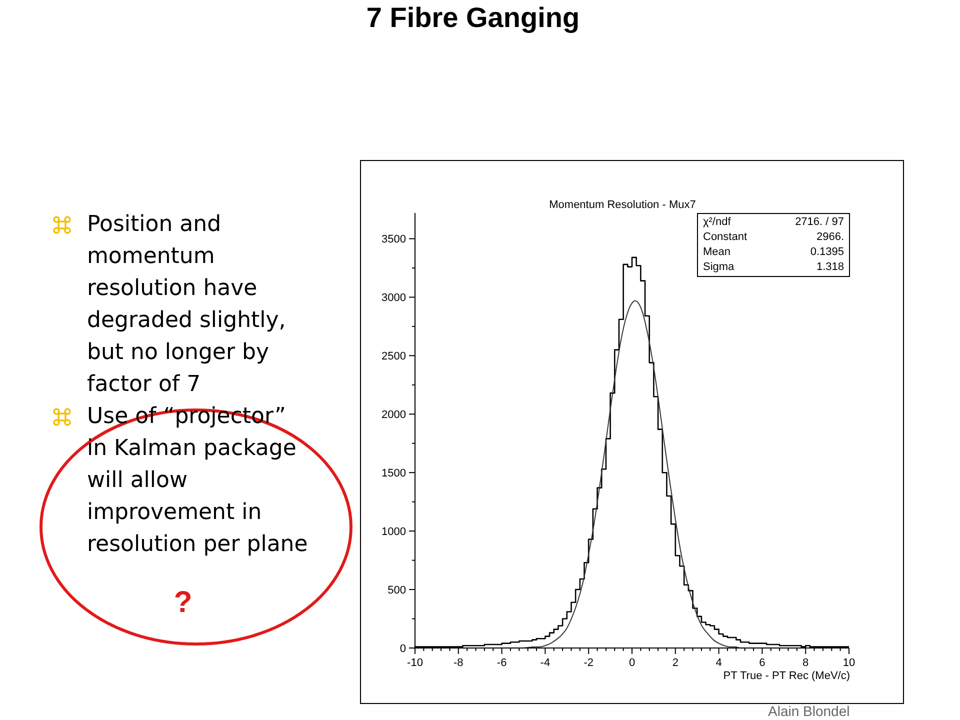 The height and width of the screenshot is (720, 960). Describe the element at coordinates (805, 663) in the screenshot. I see `x-tick-label: 8` at that location.